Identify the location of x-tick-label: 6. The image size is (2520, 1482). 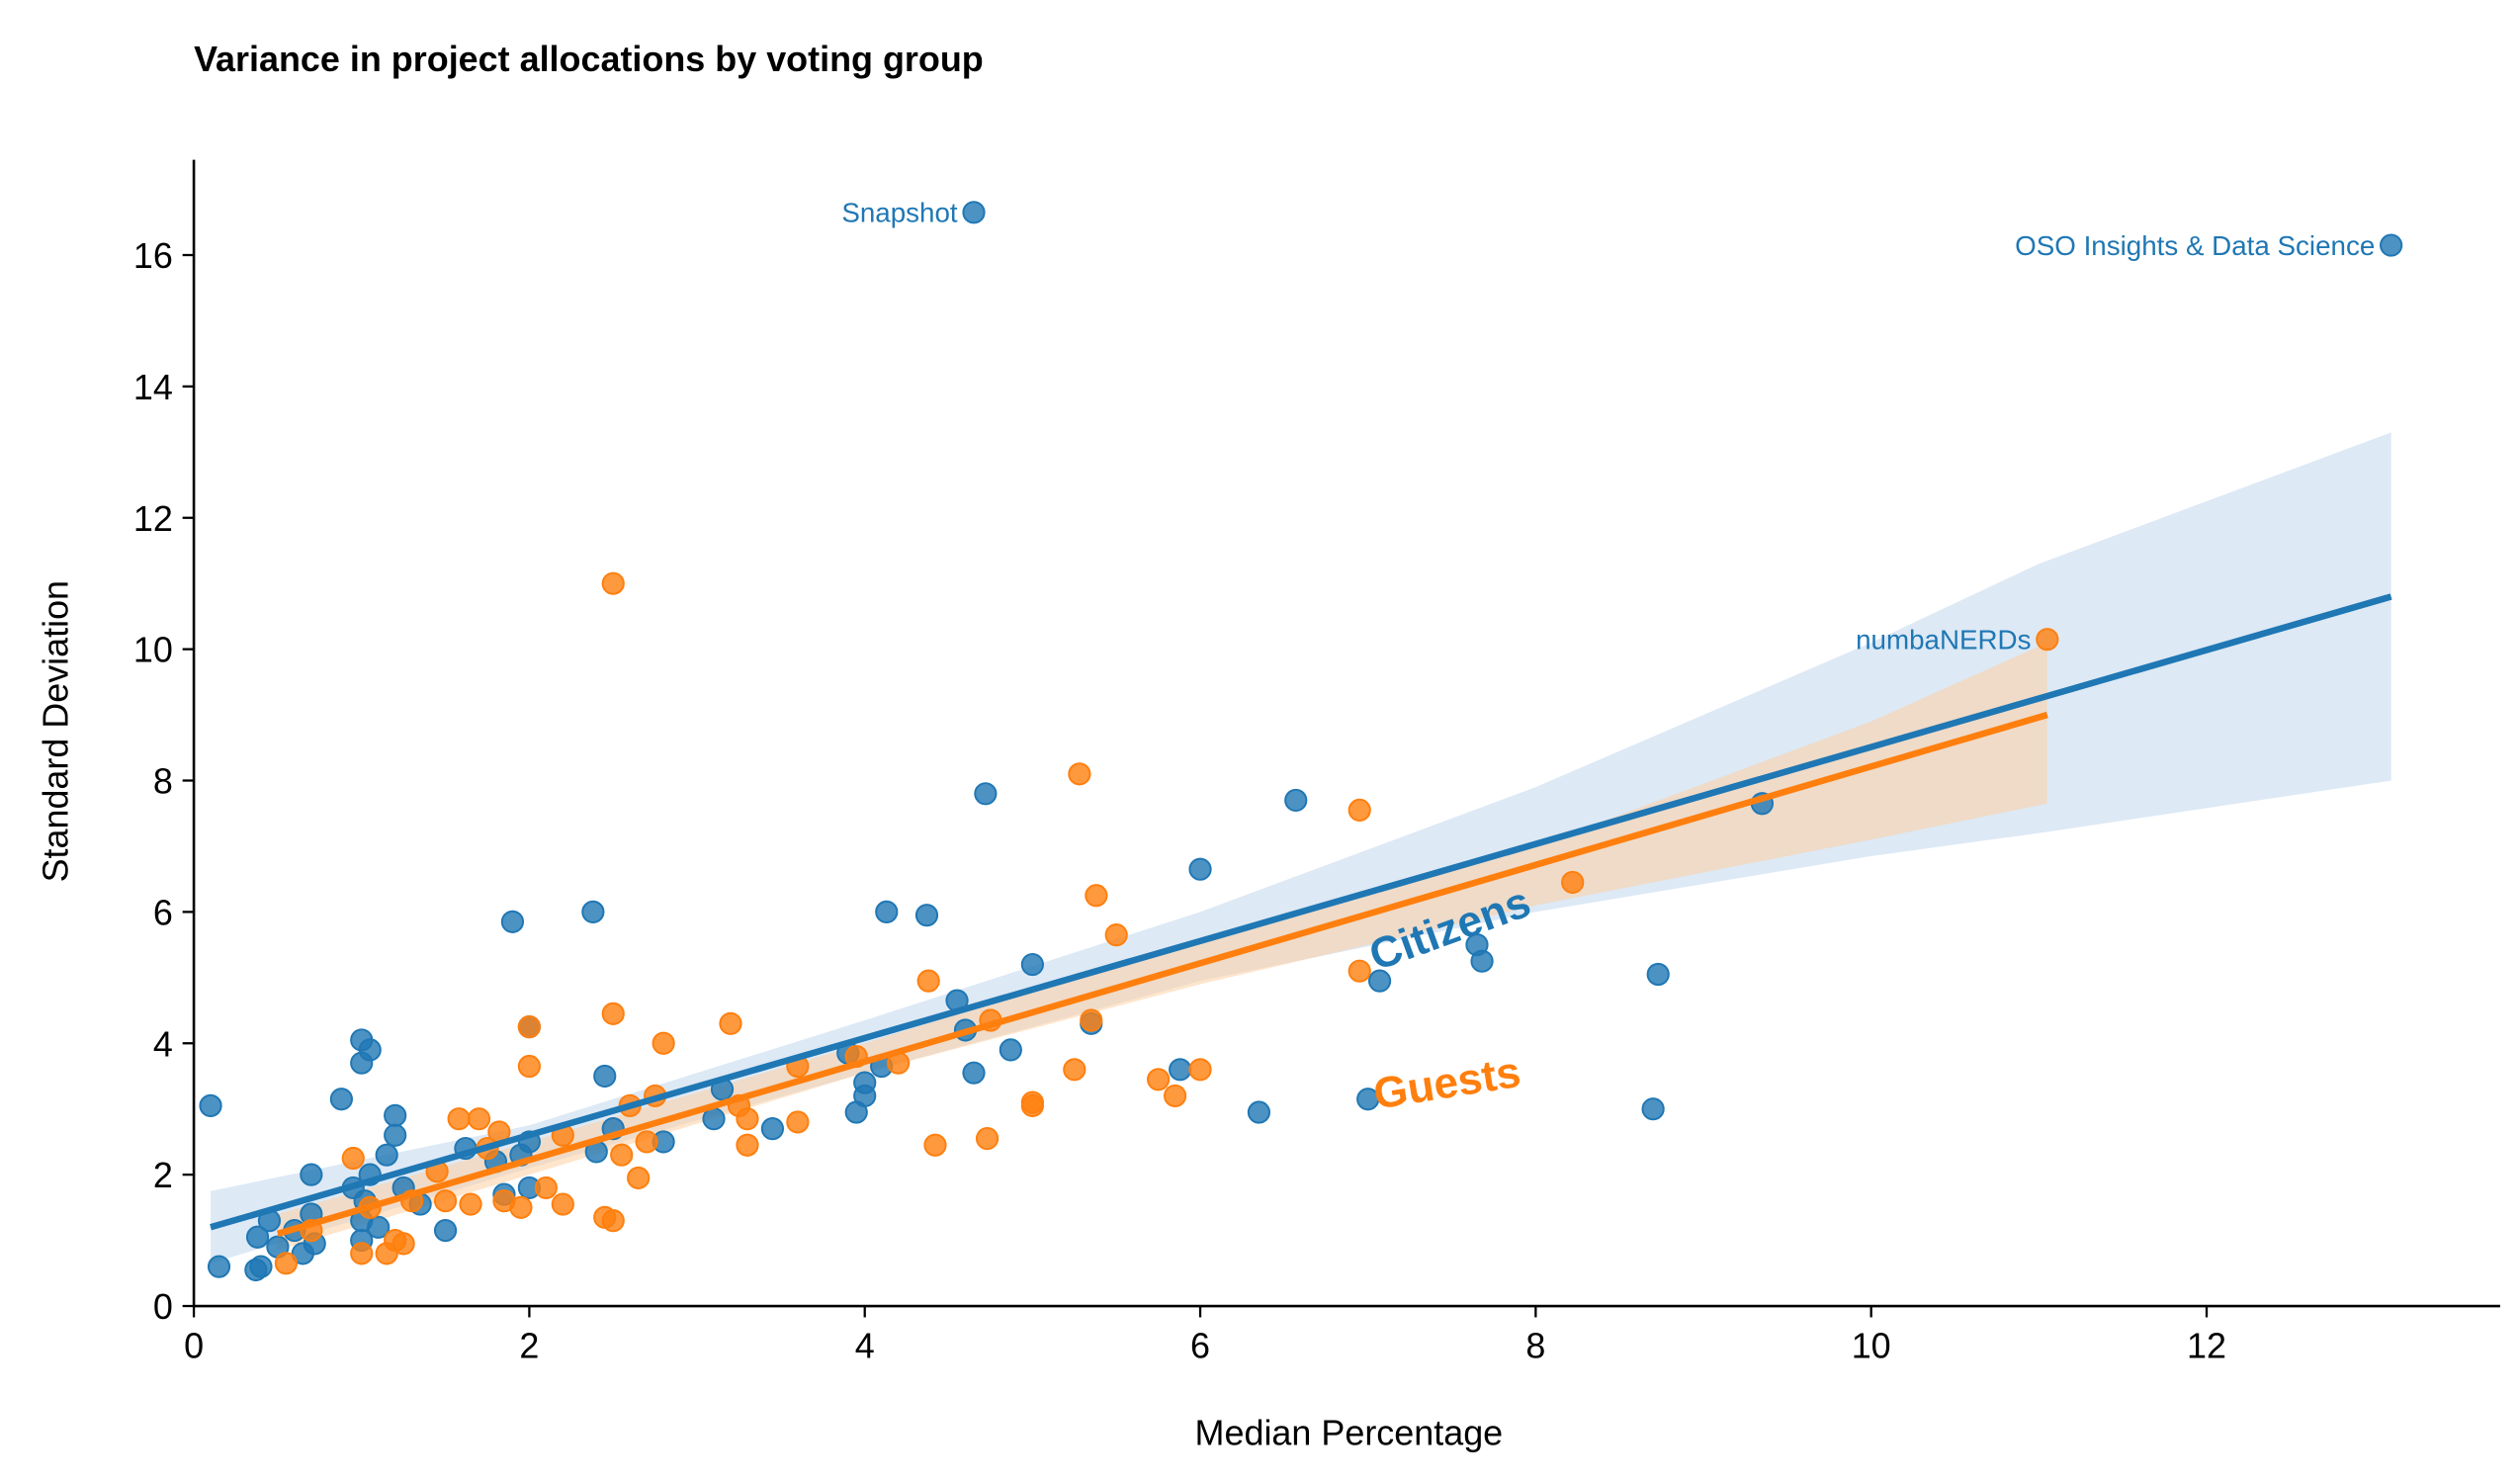
(1200, 1345).